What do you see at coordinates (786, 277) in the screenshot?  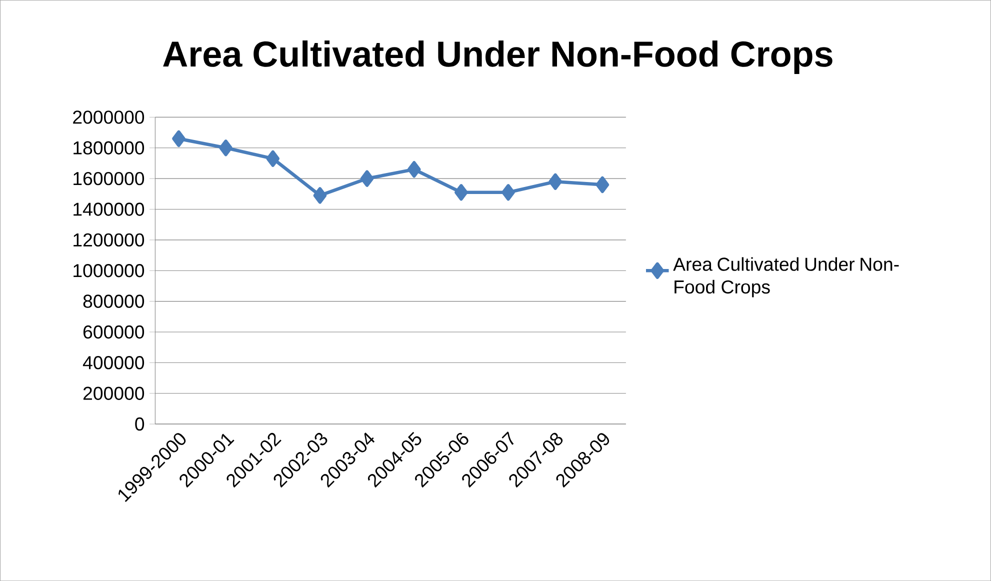 I see `legend-label: Area Cultivated Under Non-Food Crops` at bounding box center [786, 277].